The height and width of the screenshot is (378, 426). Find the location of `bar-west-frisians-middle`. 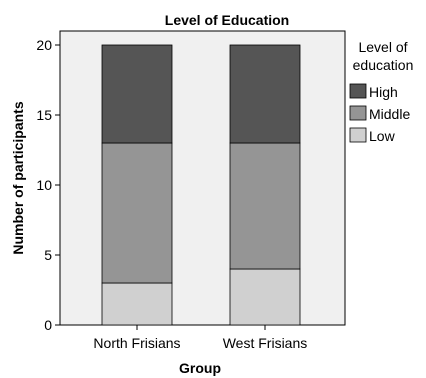

bar-west-frisians-middle is located at coordinates (265, 206).